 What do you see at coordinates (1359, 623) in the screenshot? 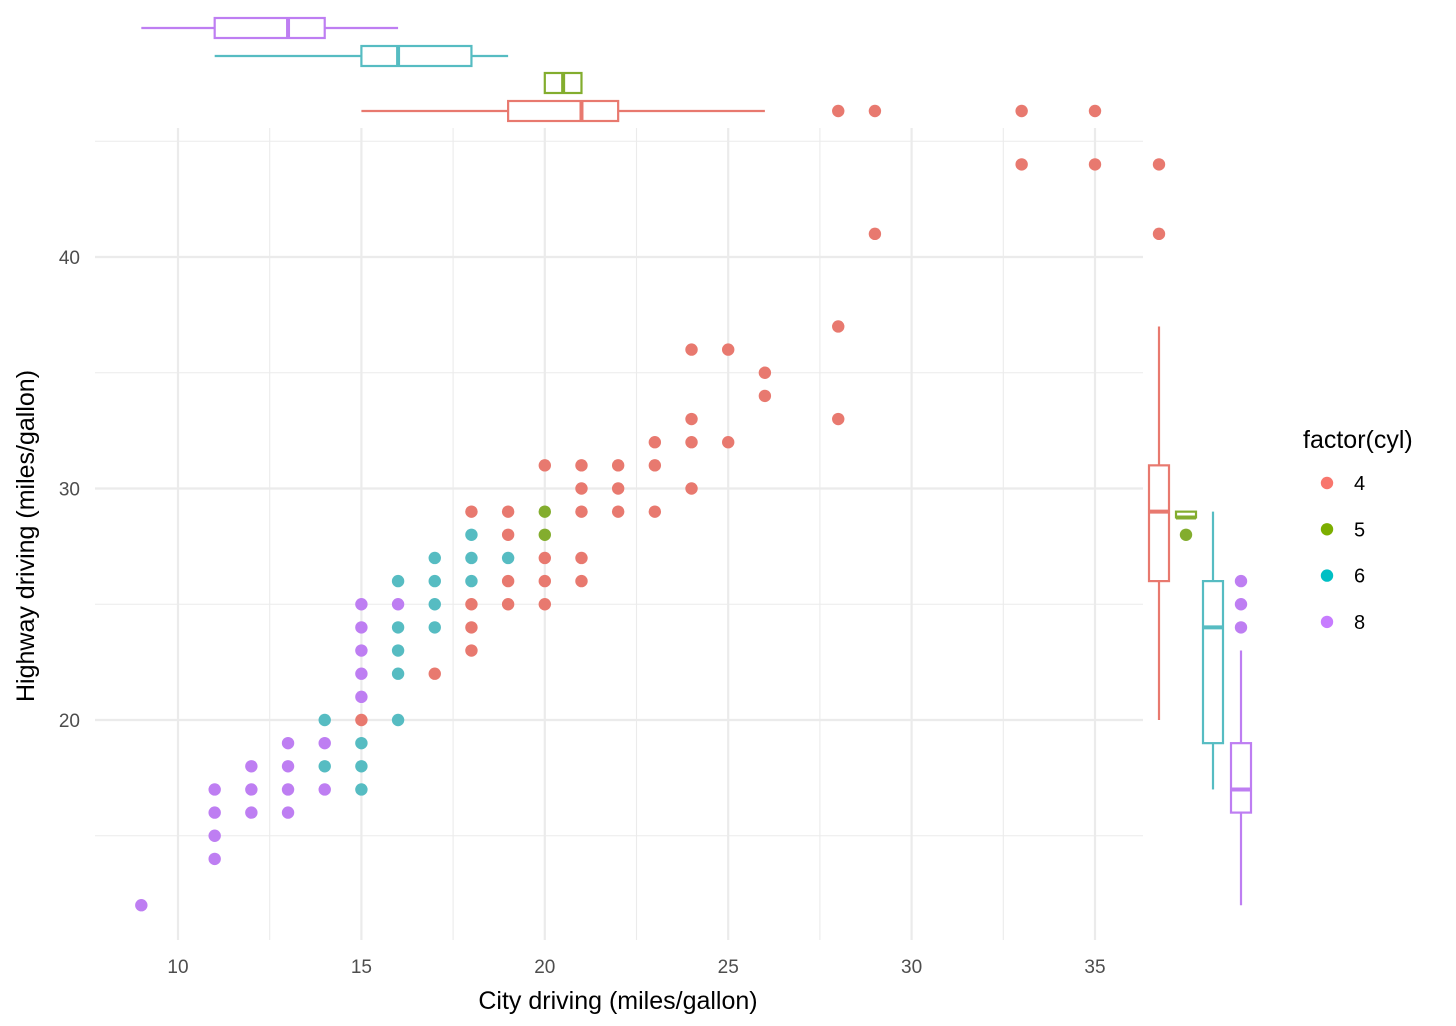
I see `legend-label: 8` at bounding box center [1359, 623].